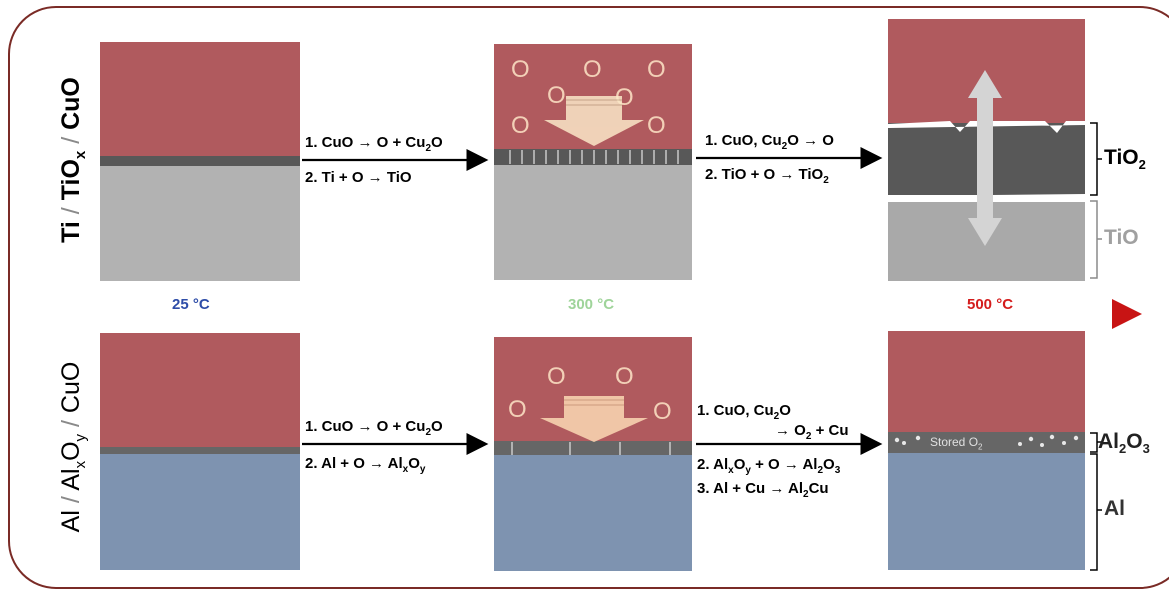  Describe the element at coordinates (1125, 159) in the screenshot. I see `side-label-tio2: TiO2` at that location.